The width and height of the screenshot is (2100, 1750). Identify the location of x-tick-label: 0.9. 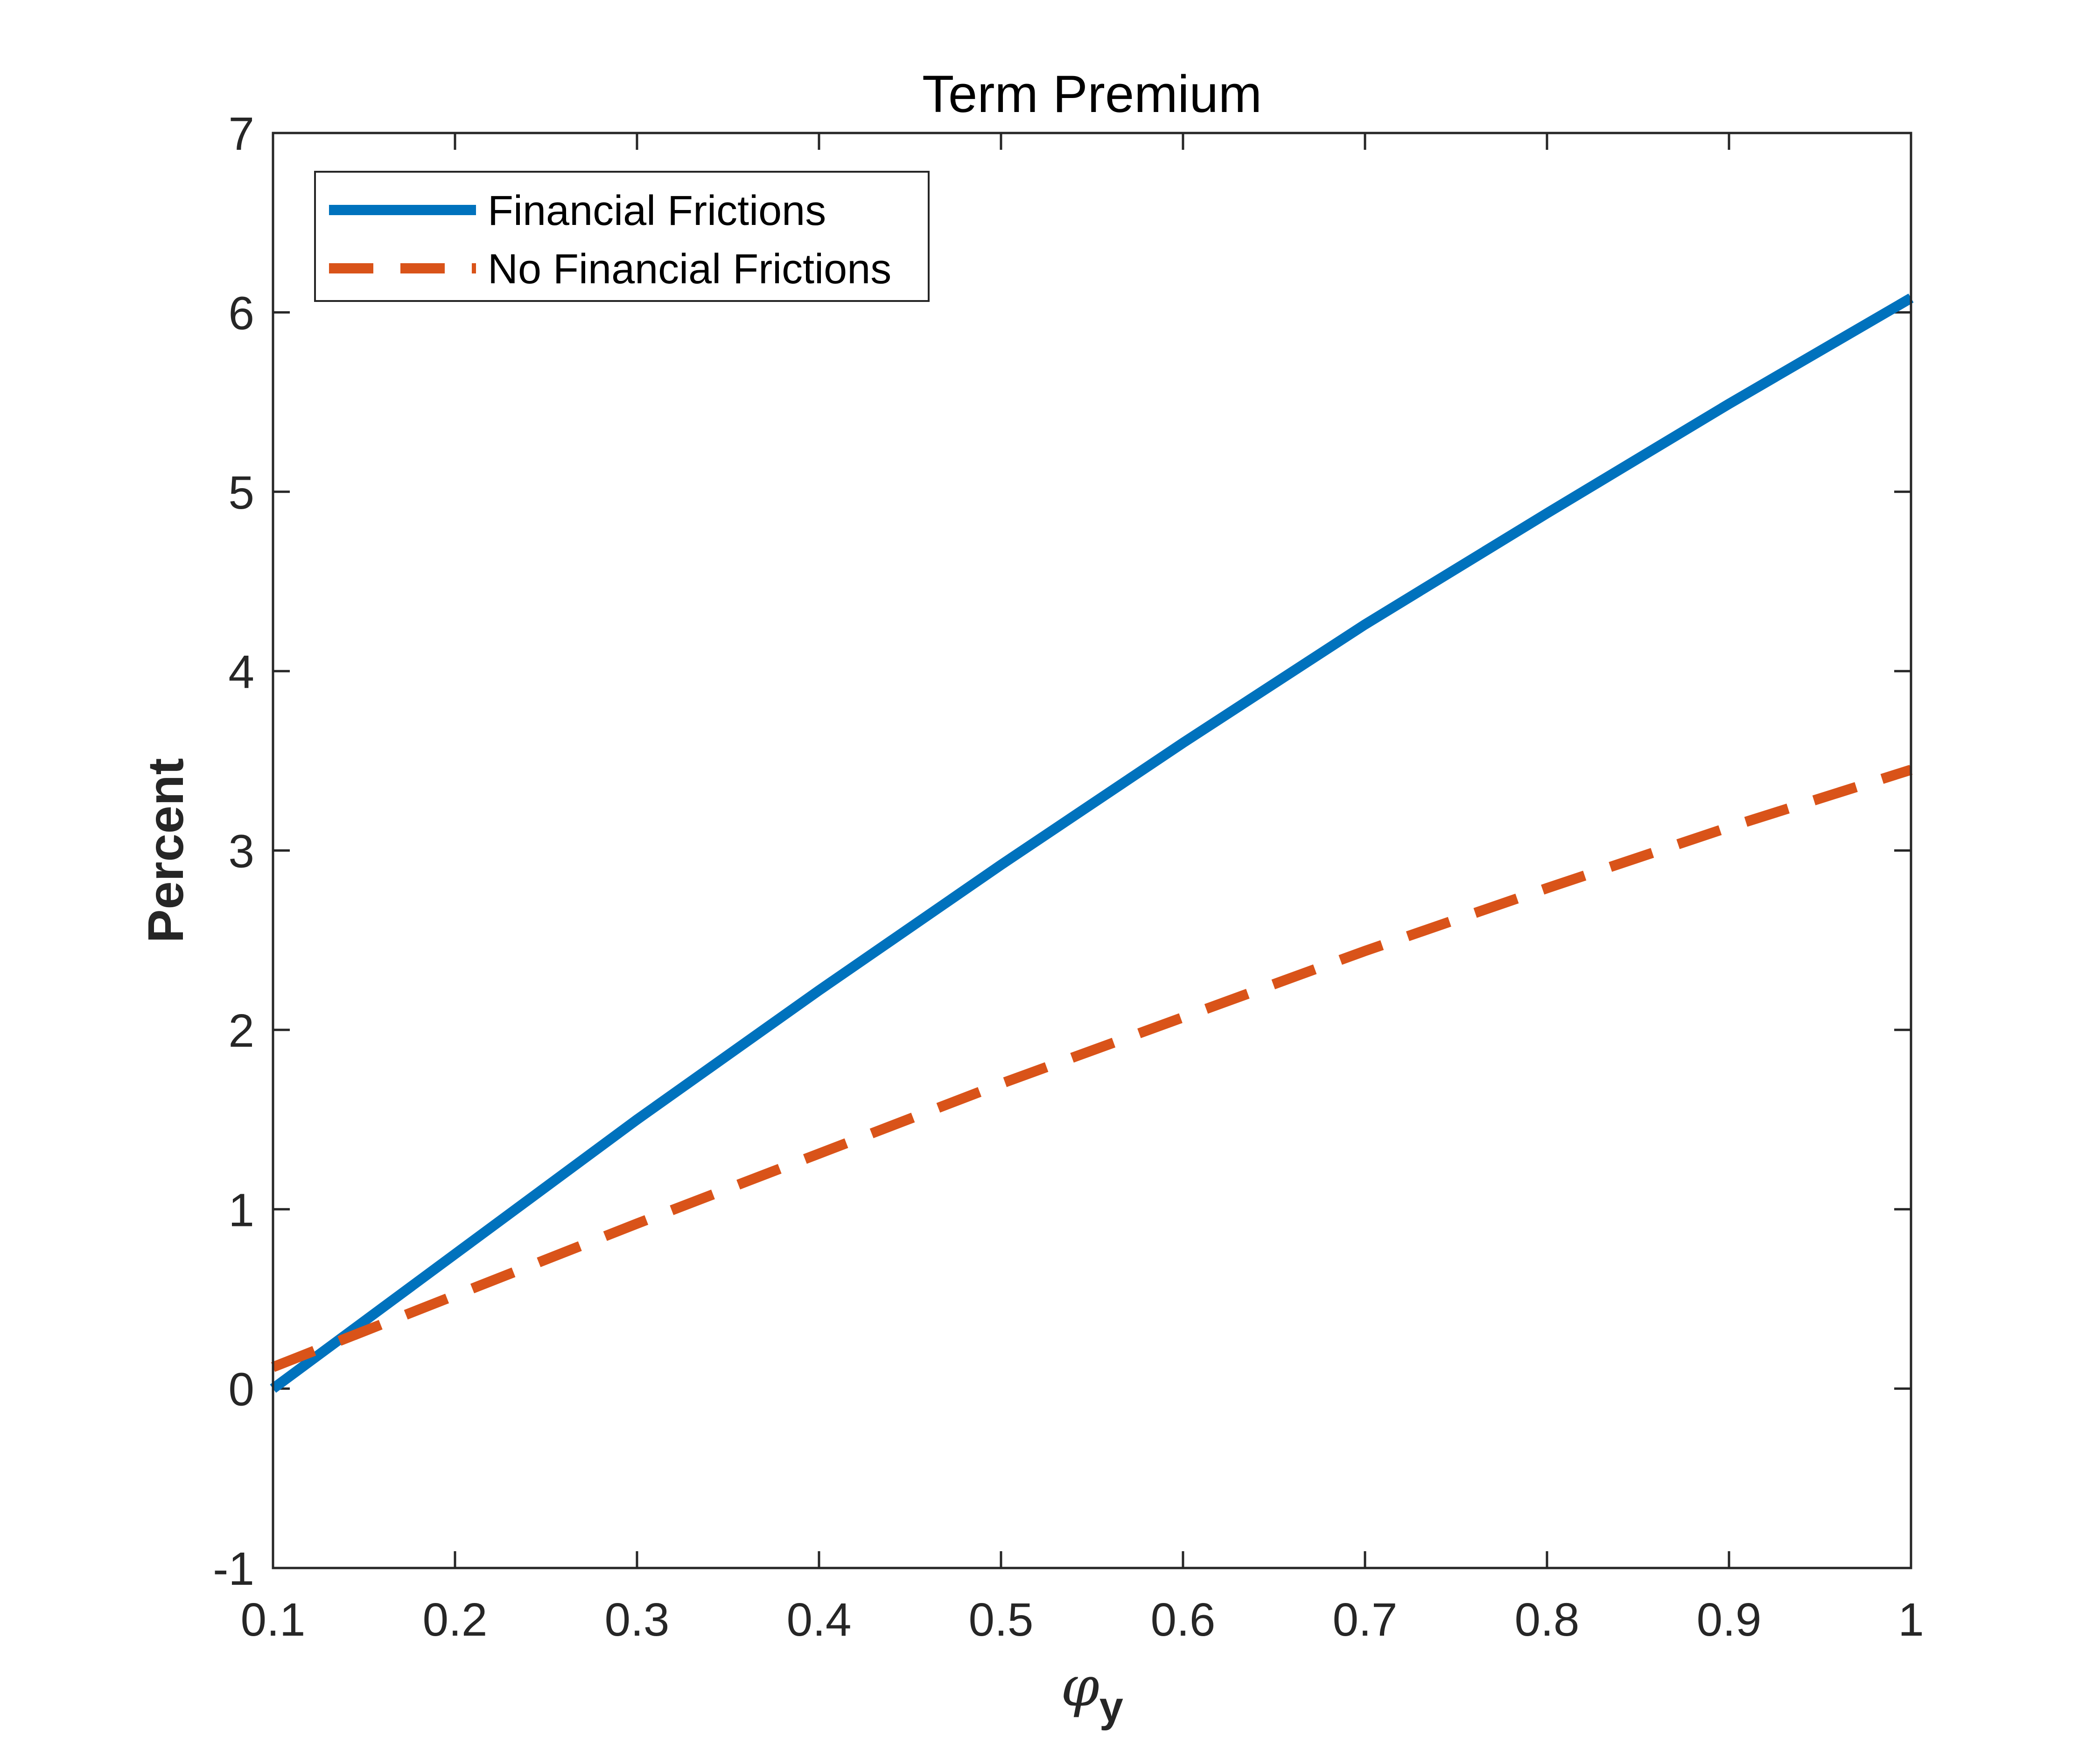
(1728, 1620).